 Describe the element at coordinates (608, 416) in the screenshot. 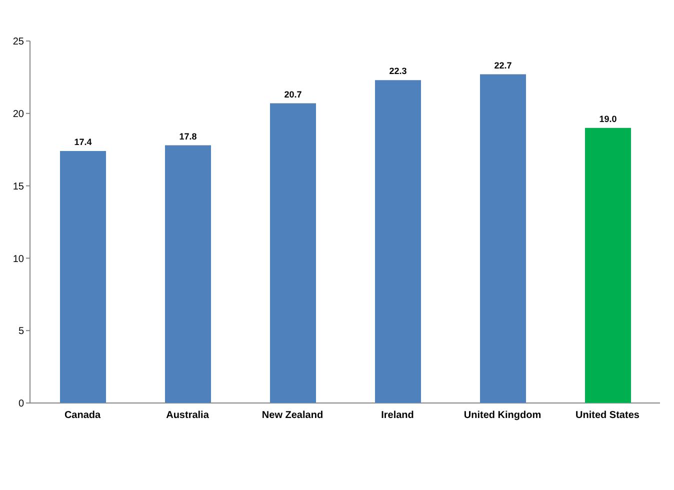

I see `x-tick-label: United States` at that location.